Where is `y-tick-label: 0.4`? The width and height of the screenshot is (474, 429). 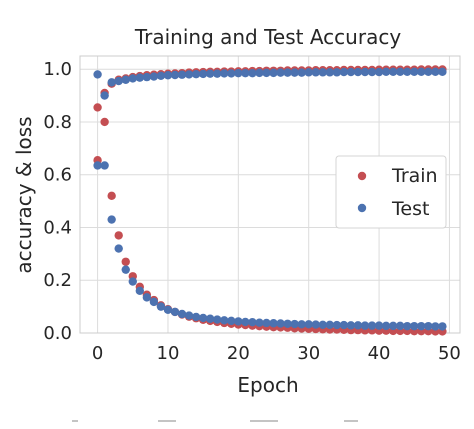
y-tick-label: 0.4 is located at coordinates (57, 227).